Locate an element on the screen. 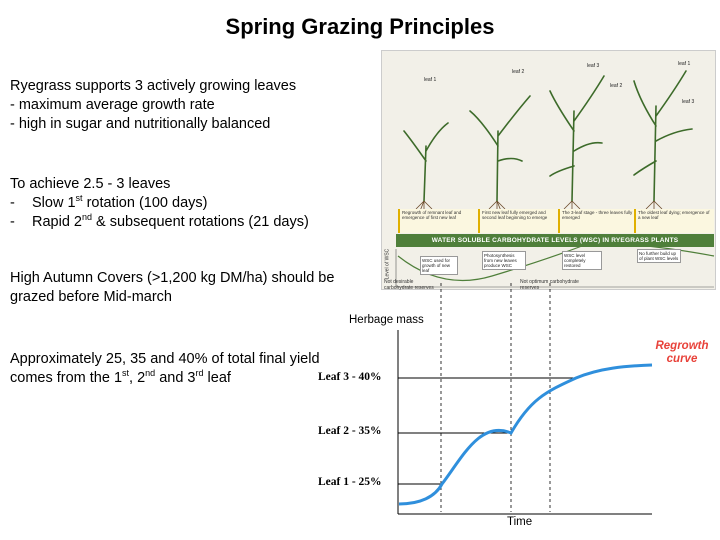 This screenshot has height=540, width=720. regrowth-curve is located at coordinates (525, 434).